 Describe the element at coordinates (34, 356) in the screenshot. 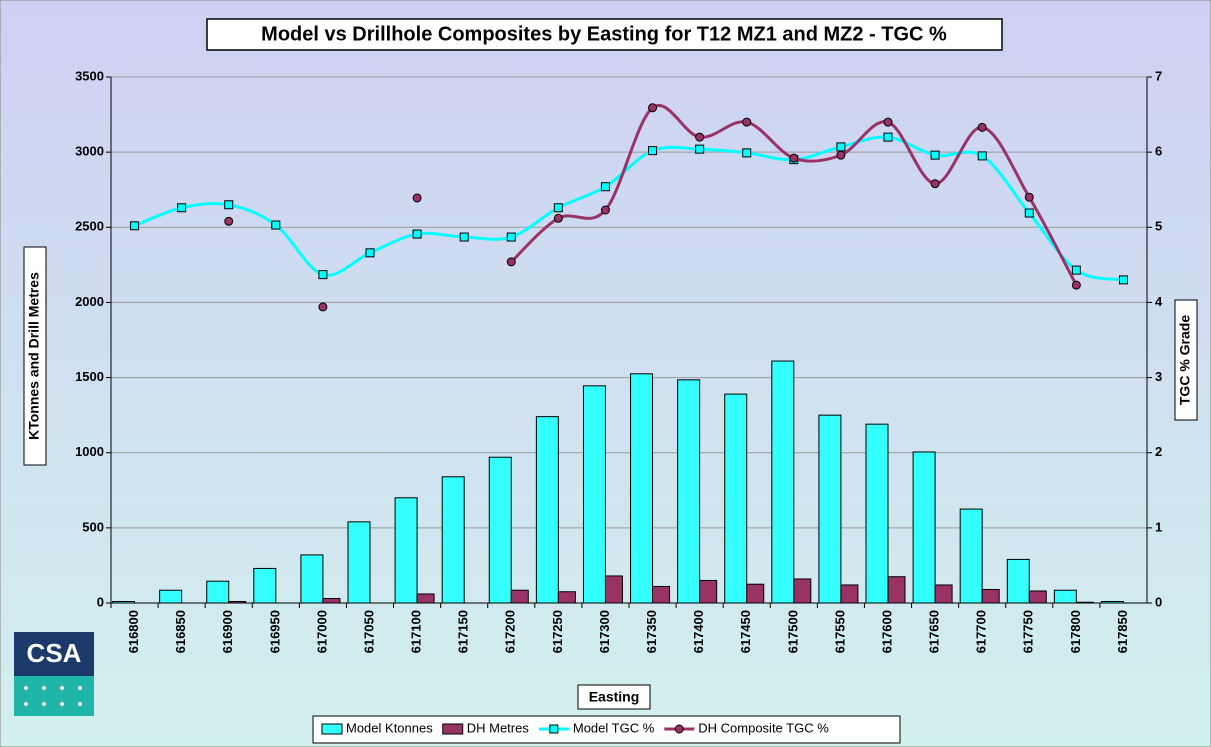

I see `y-axis-label: KTonnes and Drill Metres` at that location.